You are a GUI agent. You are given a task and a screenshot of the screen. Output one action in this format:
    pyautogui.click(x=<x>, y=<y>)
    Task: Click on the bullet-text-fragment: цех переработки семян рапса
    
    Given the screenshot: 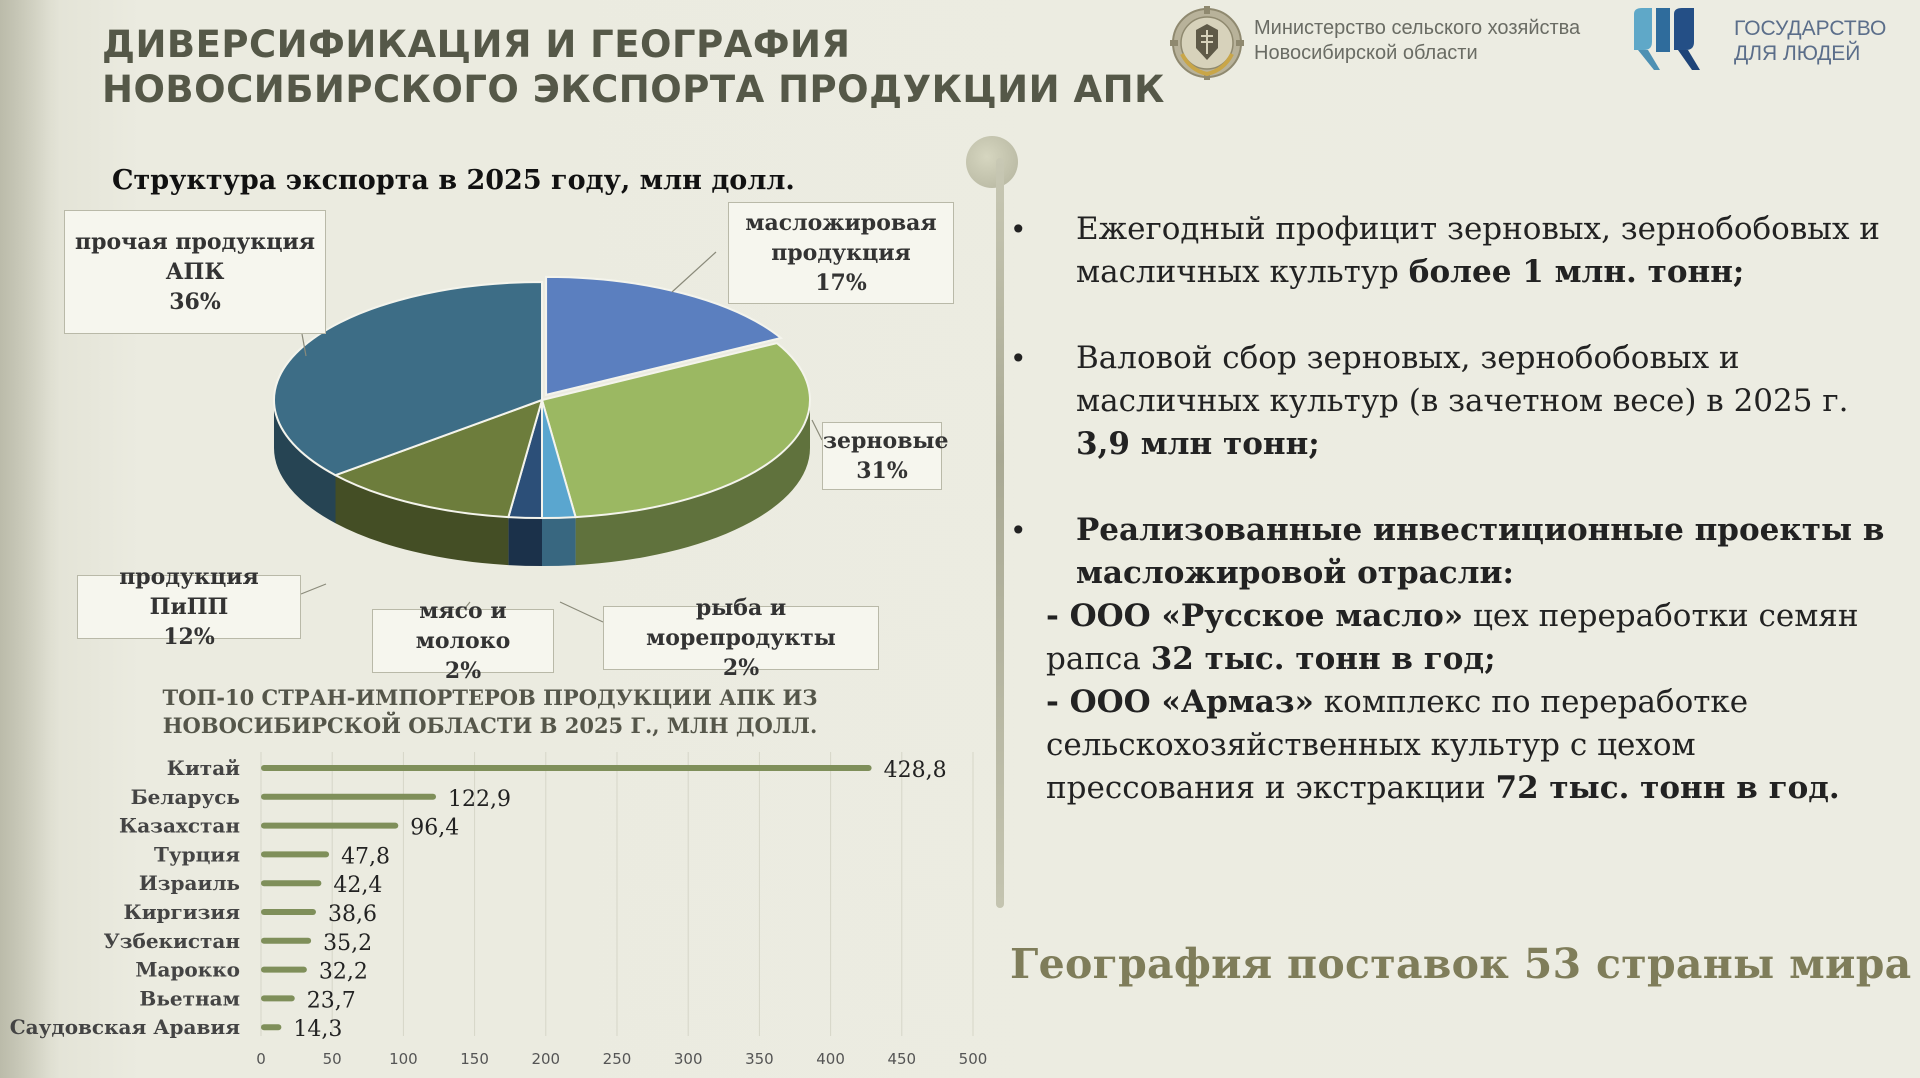 What is the action you would take?
    pyautogui.click(x=1452, y=637)
    